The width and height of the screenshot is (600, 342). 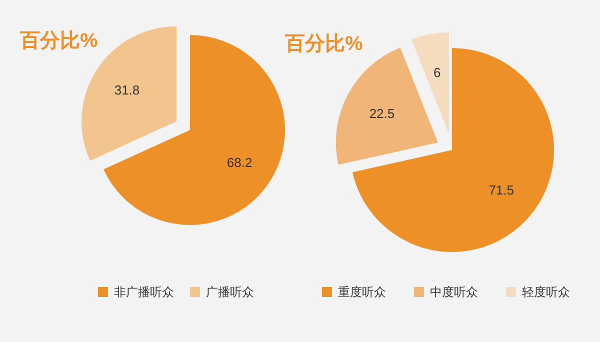 What do you see at coordinates (230, 292) in the screenshot?
I see `legend-label: 广播听众` at bounding box center [230, 292].